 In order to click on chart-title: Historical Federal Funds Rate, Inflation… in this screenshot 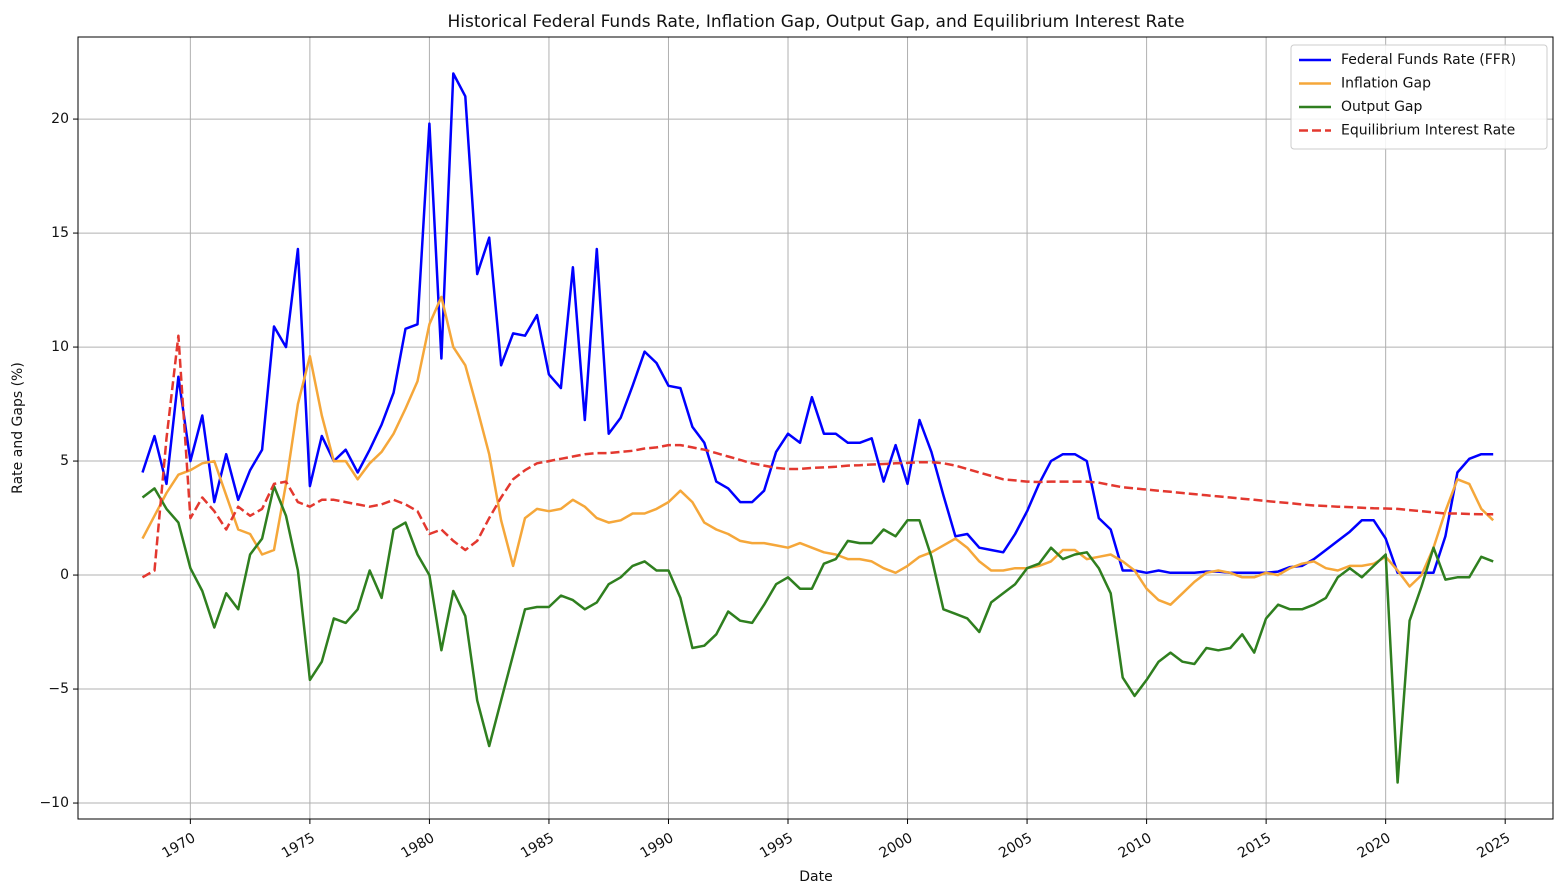, I will do `click(815, 22)`.